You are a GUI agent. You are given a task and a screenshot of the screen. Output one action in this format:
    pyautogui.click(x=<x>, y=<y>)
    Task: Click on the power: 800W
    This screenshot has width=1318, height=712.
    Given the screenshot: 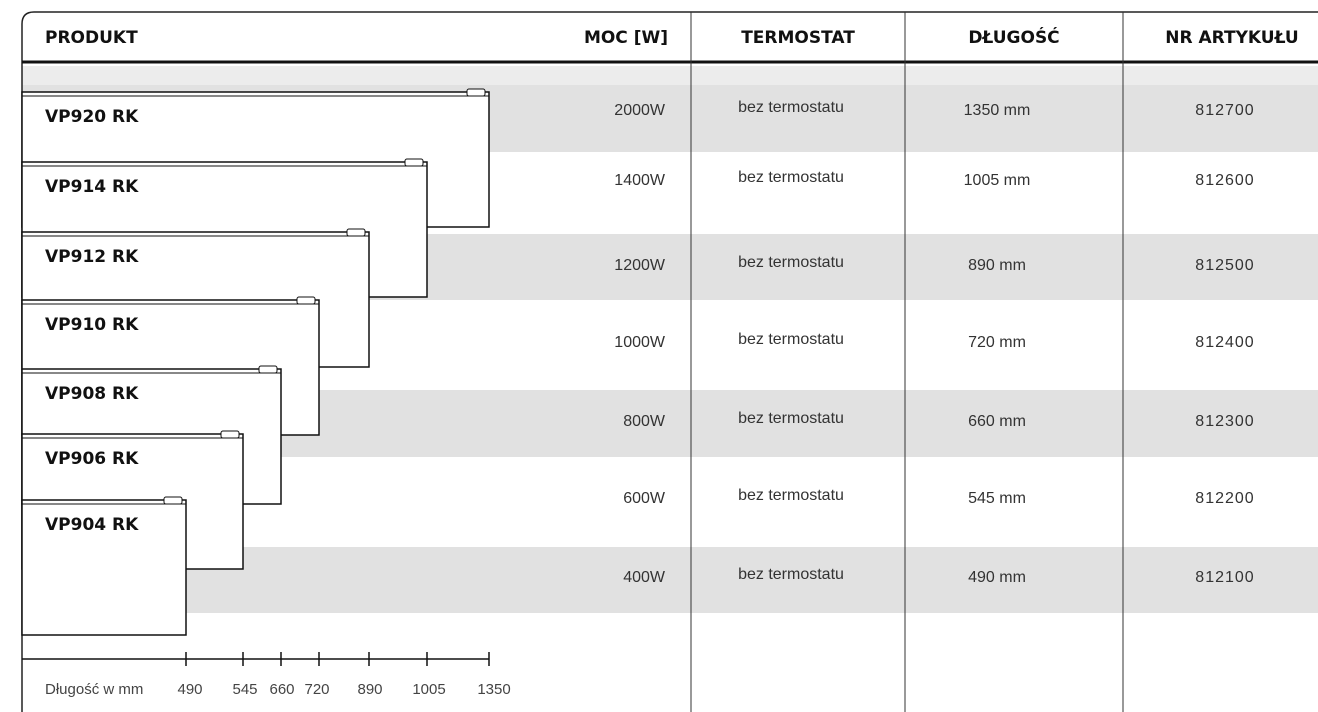 What is the action you would take?
    pyautogui.click(x=644, y=421)
    